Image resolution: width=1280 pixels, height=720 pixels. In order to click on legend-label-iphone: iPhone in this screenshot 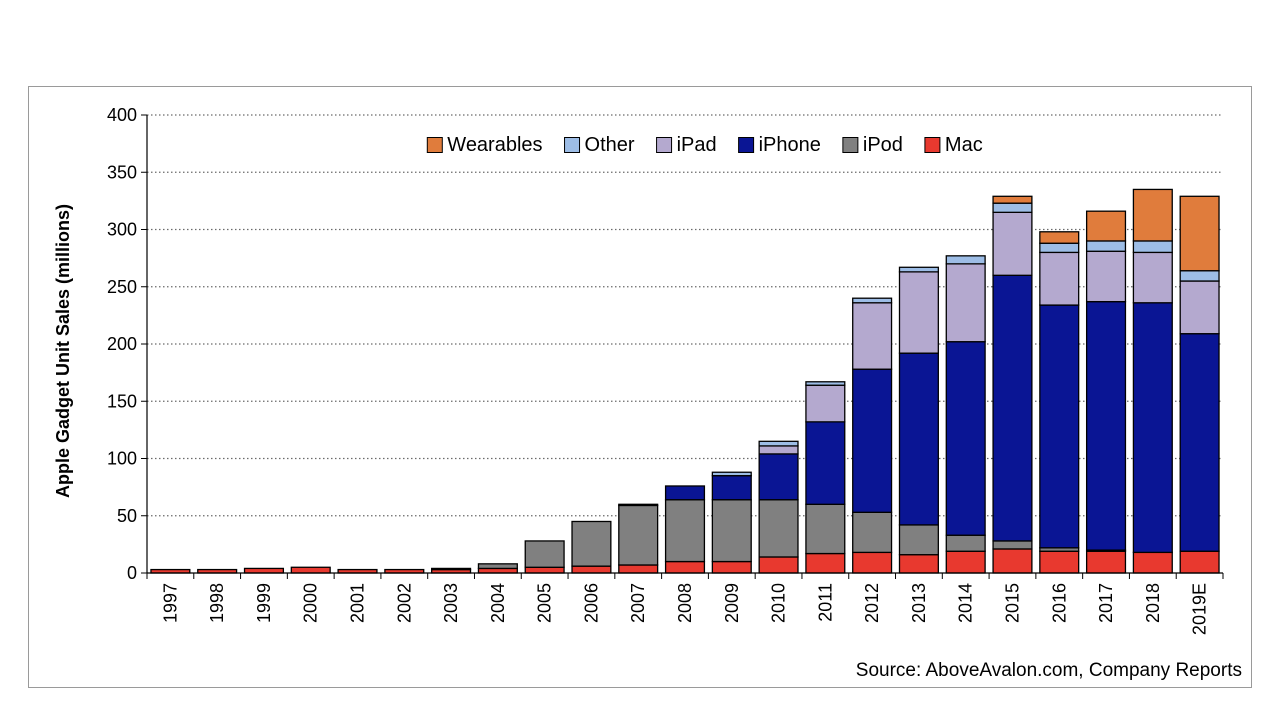, I will do `click(790, 145)`.